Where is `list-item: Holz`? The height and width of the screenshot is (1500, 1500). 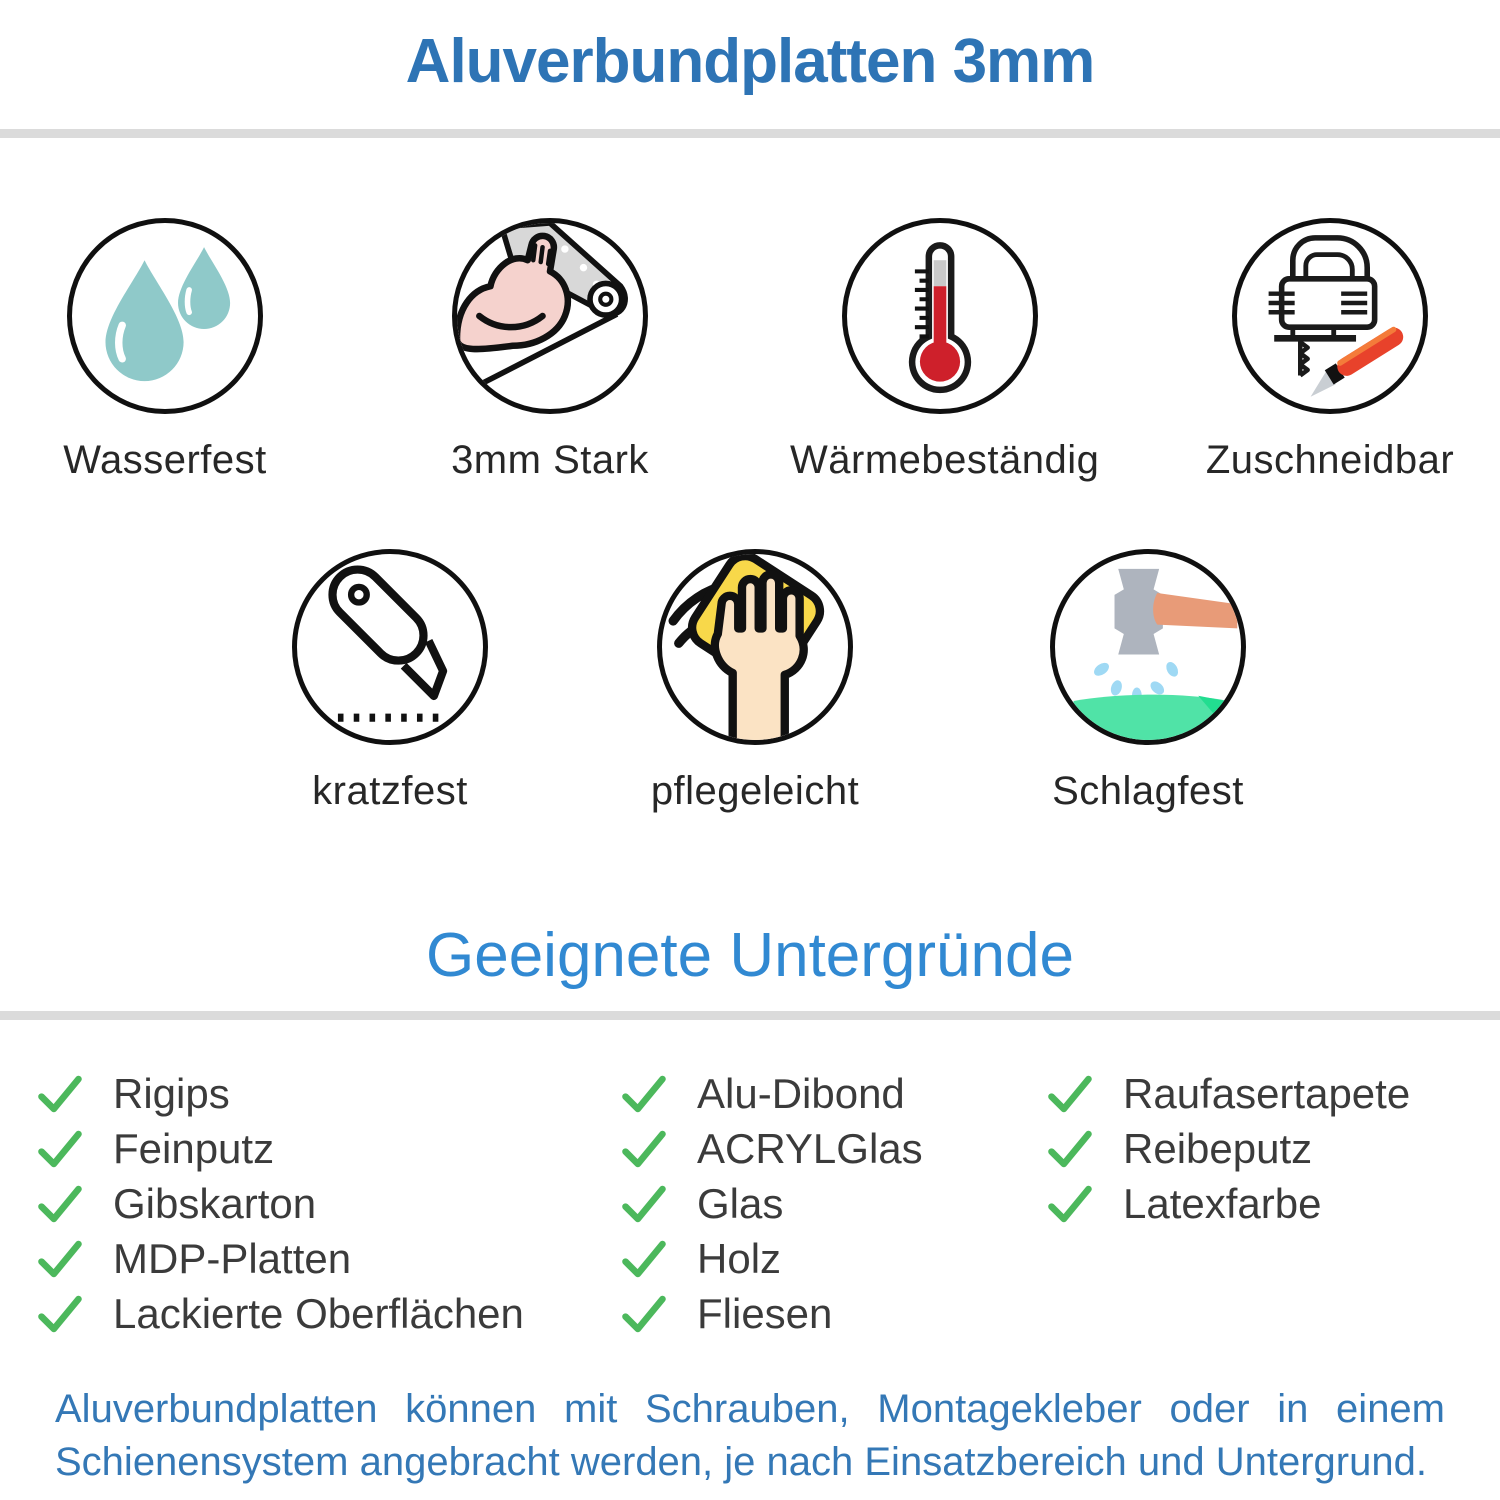
list-item: Holz is located at coordinates (772, 1258).